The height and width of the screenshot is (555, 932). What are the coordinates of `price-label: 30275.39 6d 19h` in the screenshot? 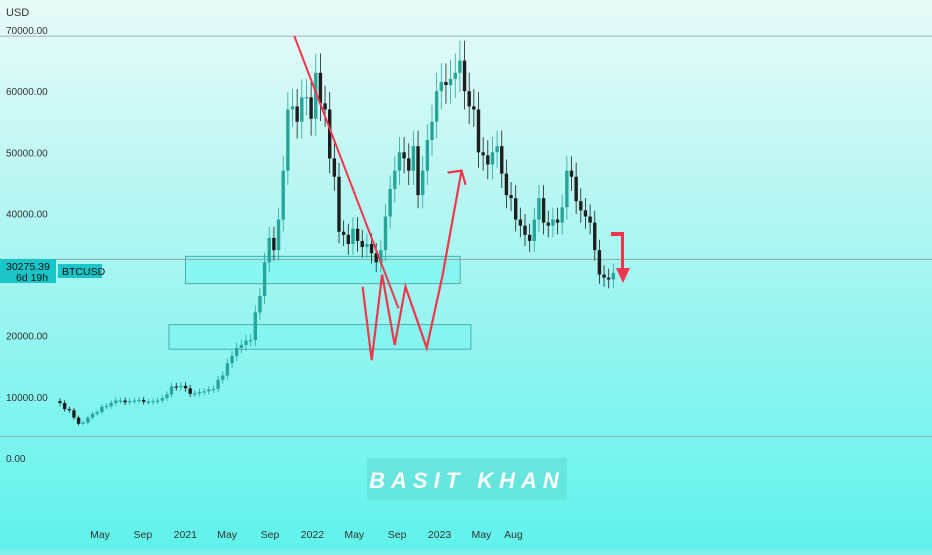 It's located at (28, 271).